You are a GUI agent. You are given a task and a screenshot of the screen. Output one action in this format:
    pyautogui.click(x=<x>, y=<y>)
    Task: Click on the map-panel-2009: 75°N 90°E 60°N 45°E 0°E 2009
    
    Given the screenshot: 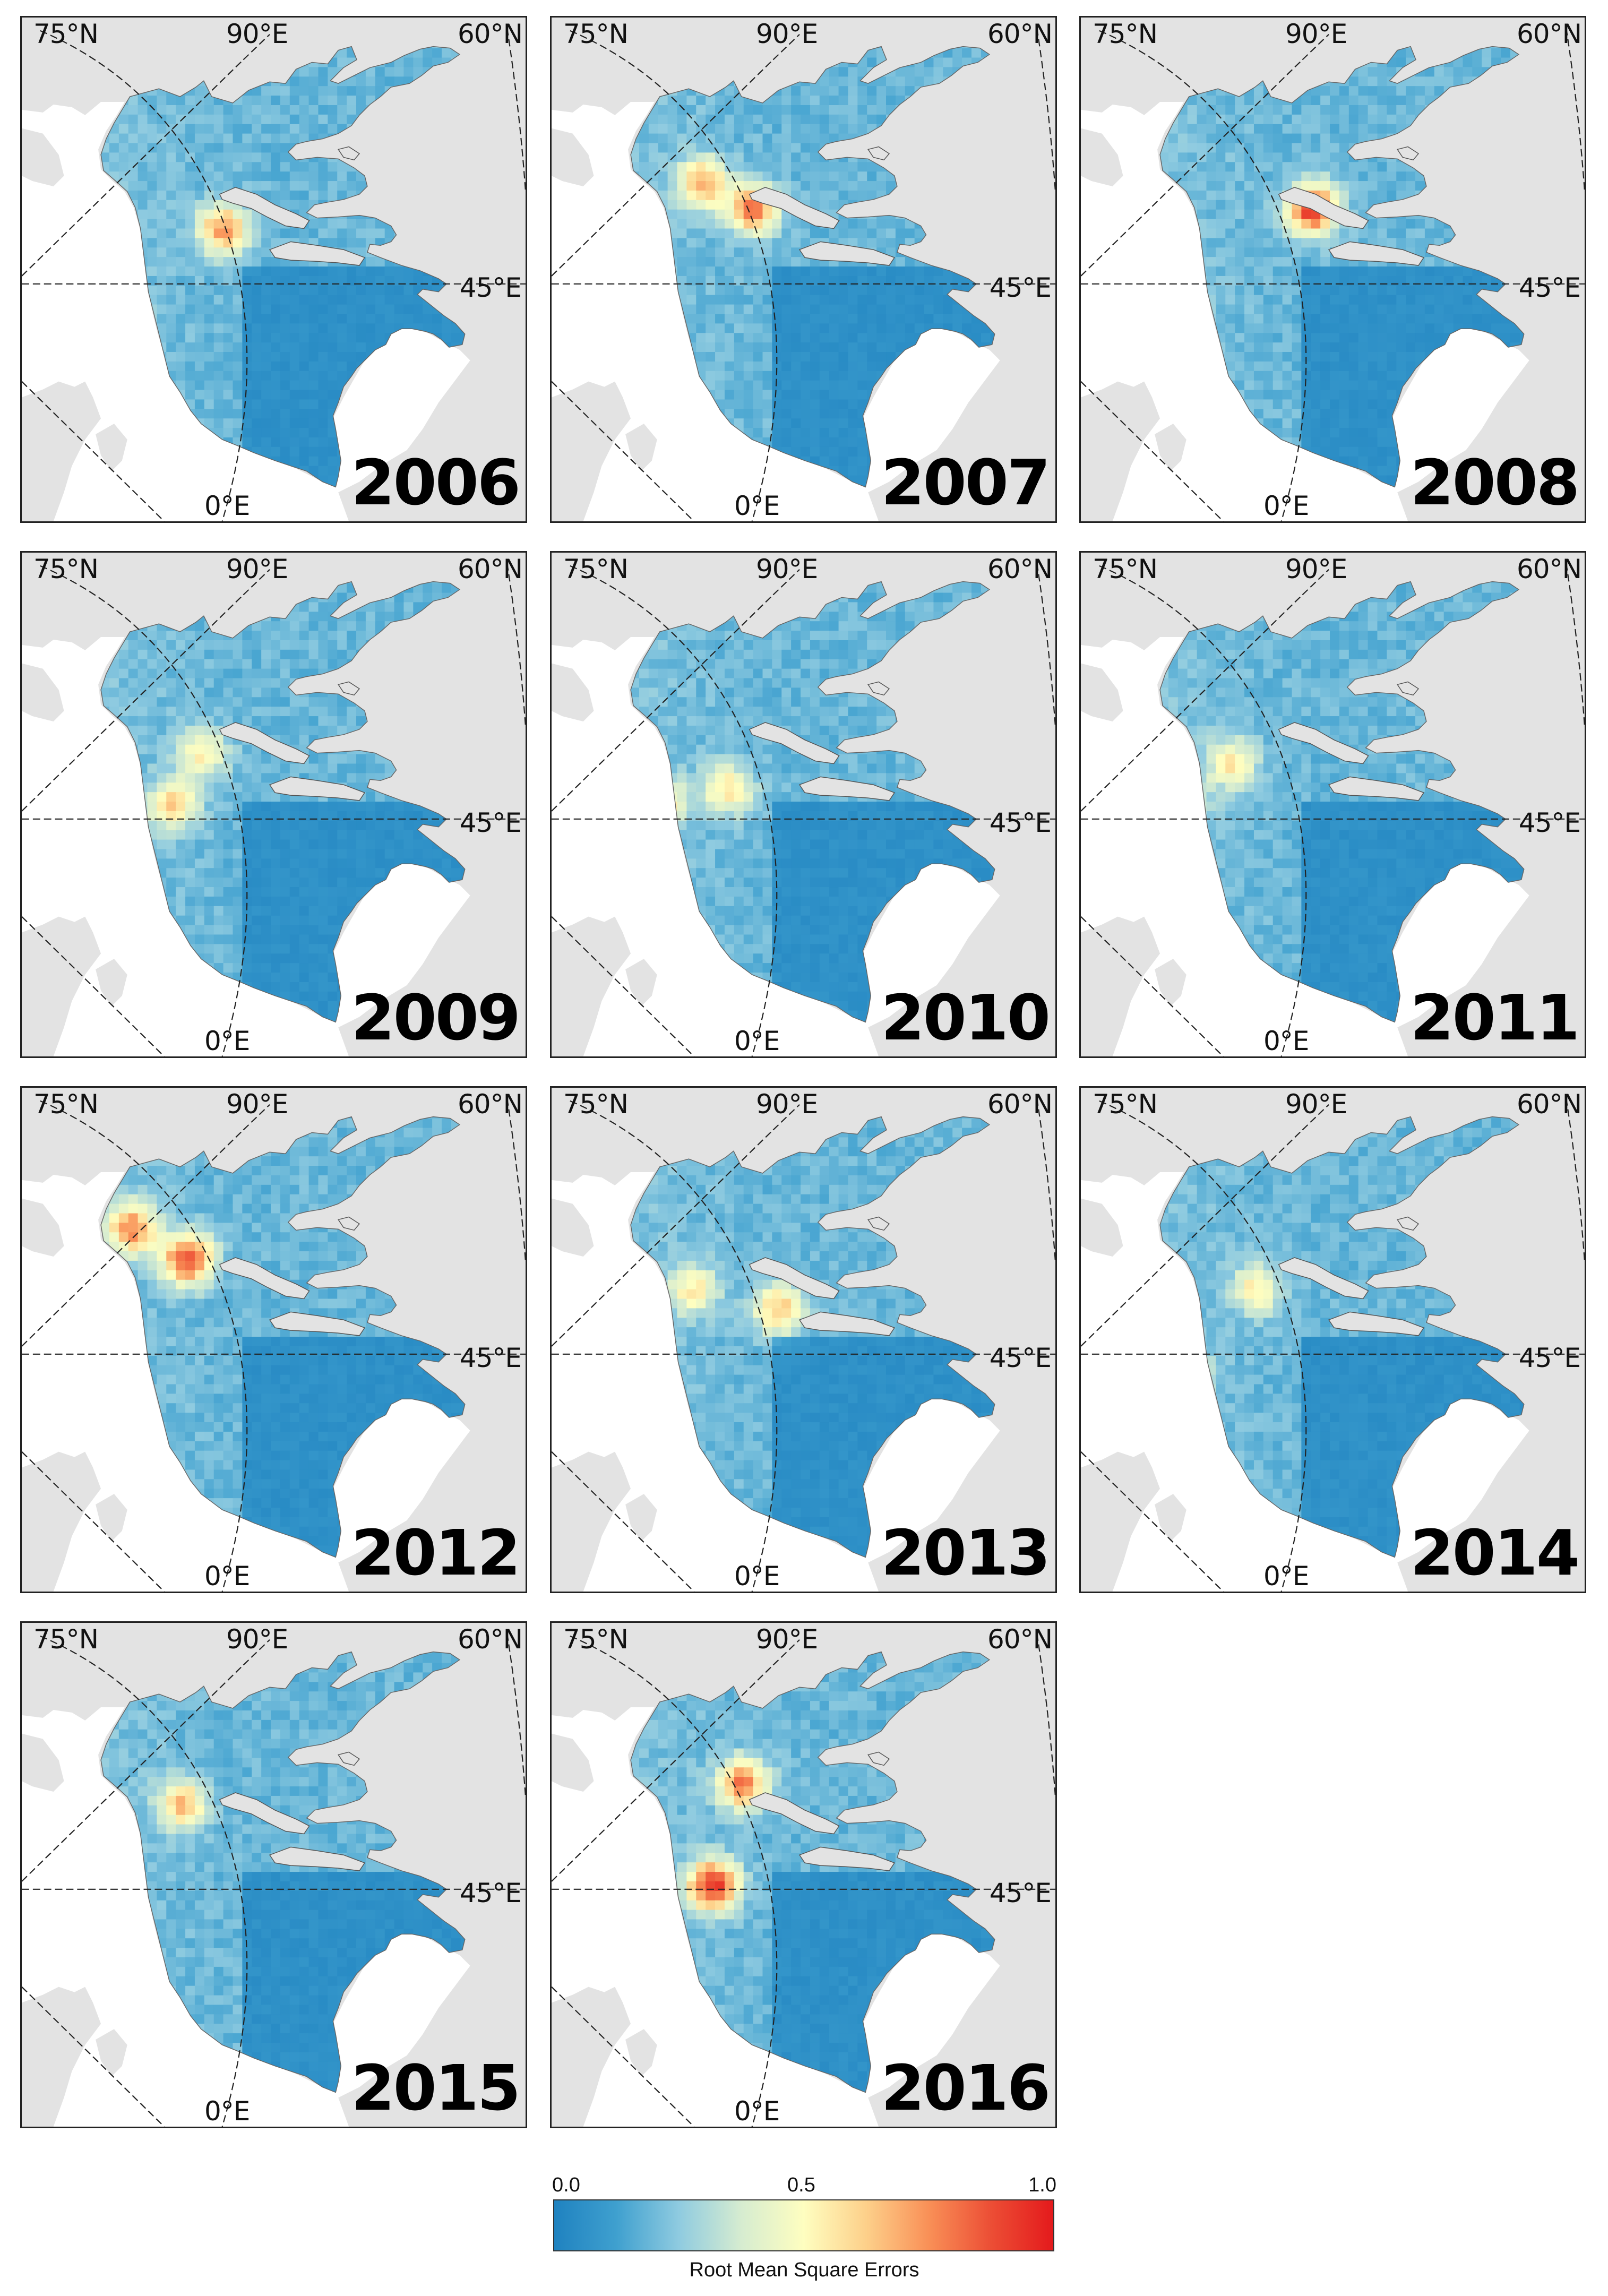 What is the action you would take?
    pyautogui.click(x=273, y=804)
    